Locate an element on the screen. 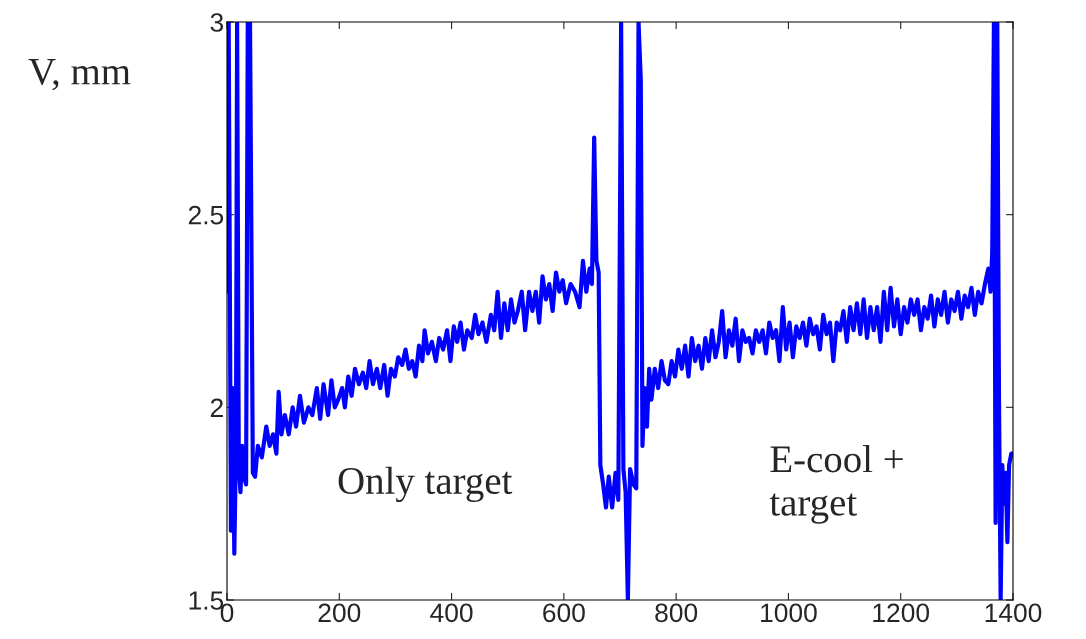  x-tick-label: 400 is located at coordinates (451, 613).